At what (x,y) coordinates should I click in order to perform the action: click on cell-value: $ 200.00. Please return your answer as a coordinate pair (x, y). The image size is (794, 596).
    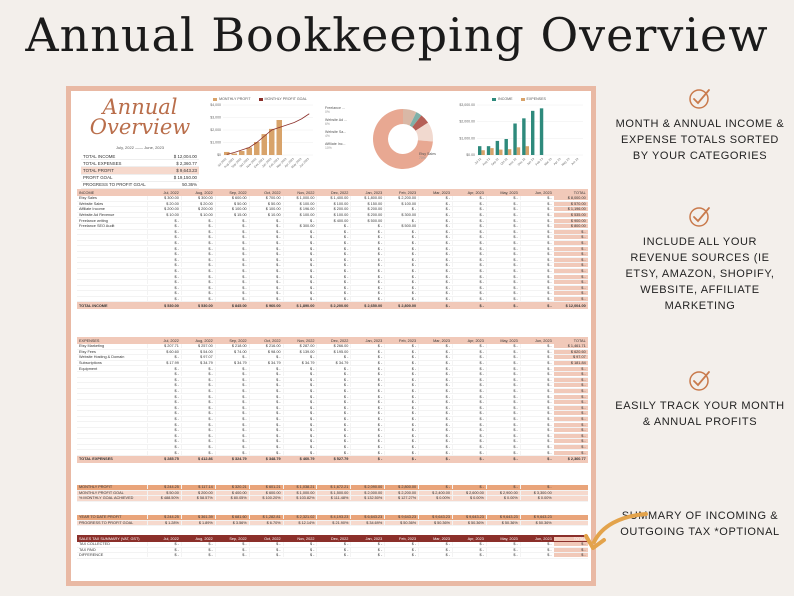
    Looking at the image, I should click on (367, 215).